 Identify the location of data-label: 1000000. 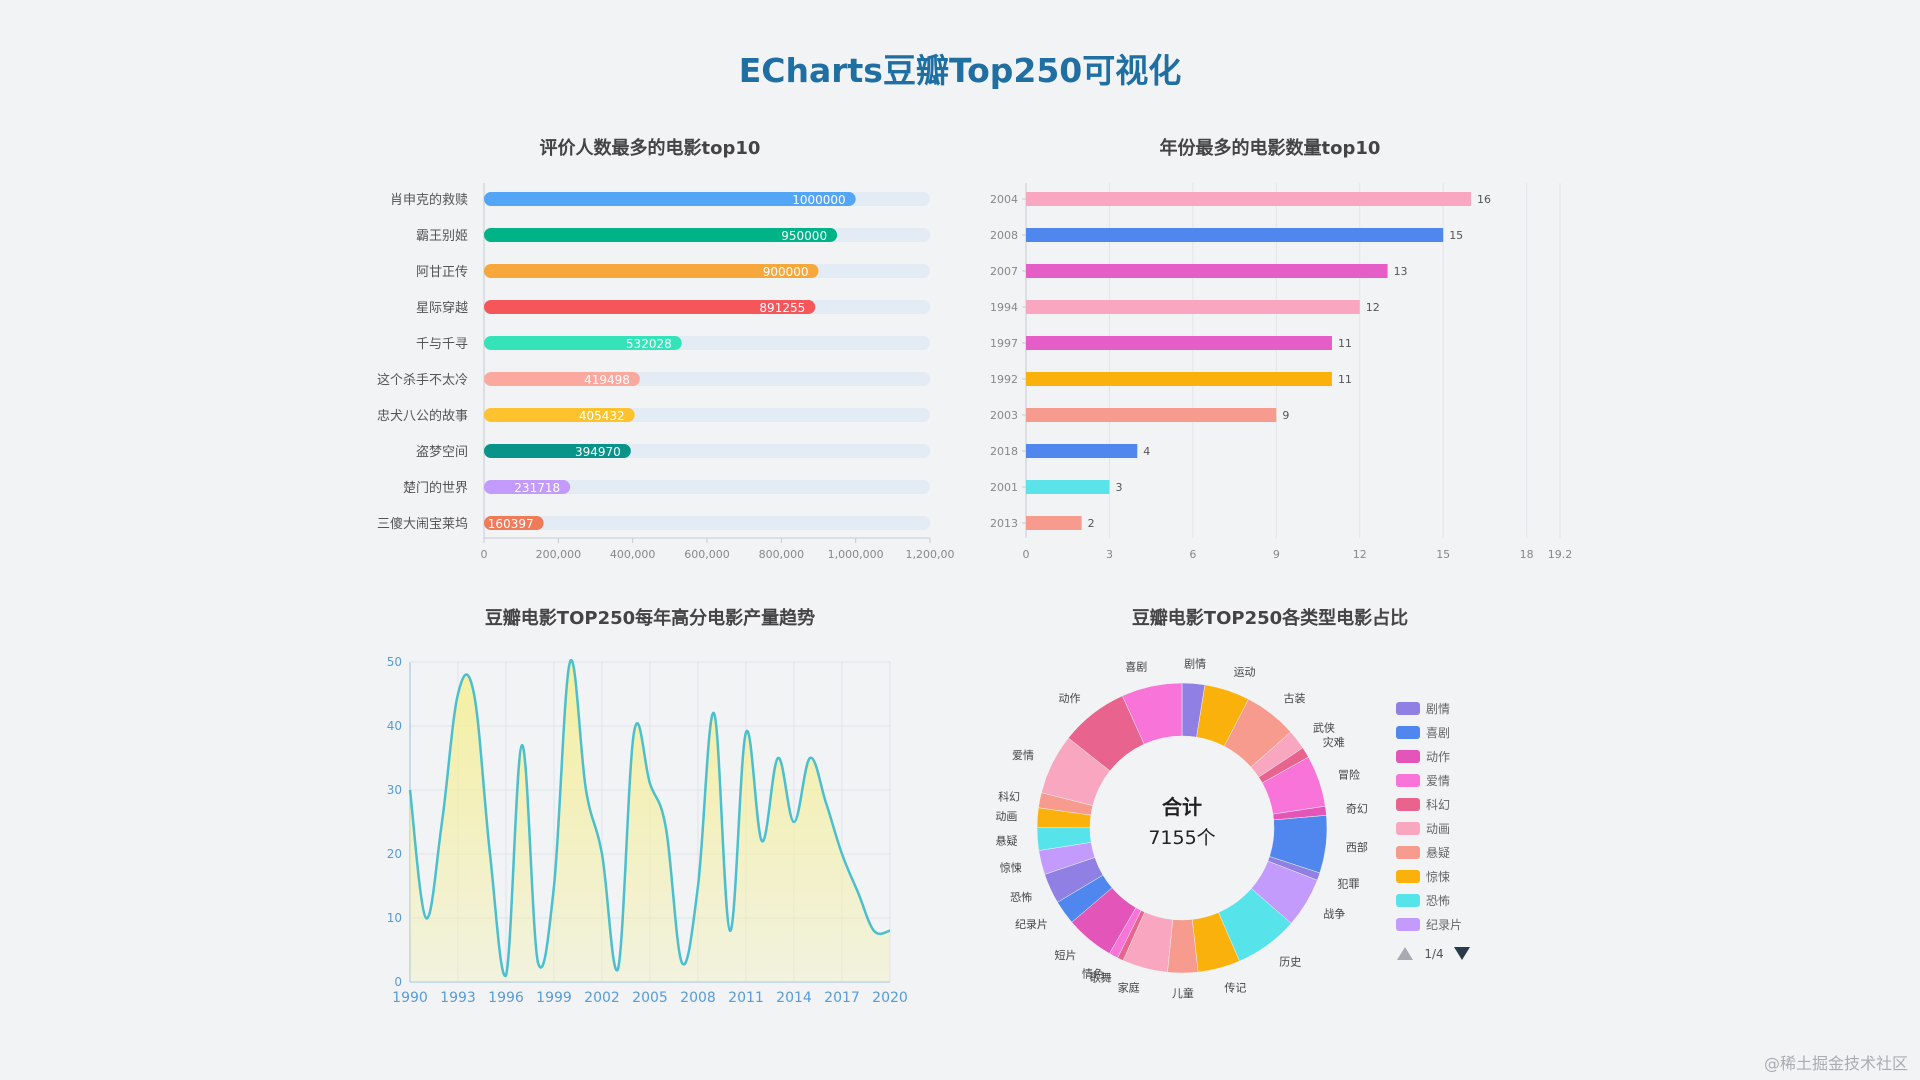
(818, 200).